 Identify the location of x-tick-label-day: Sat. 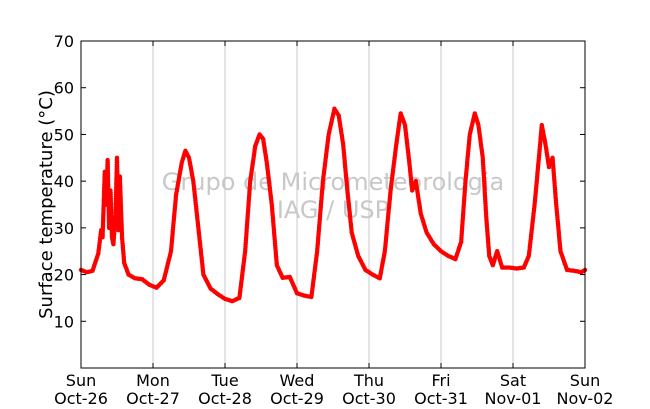
(513, 380).